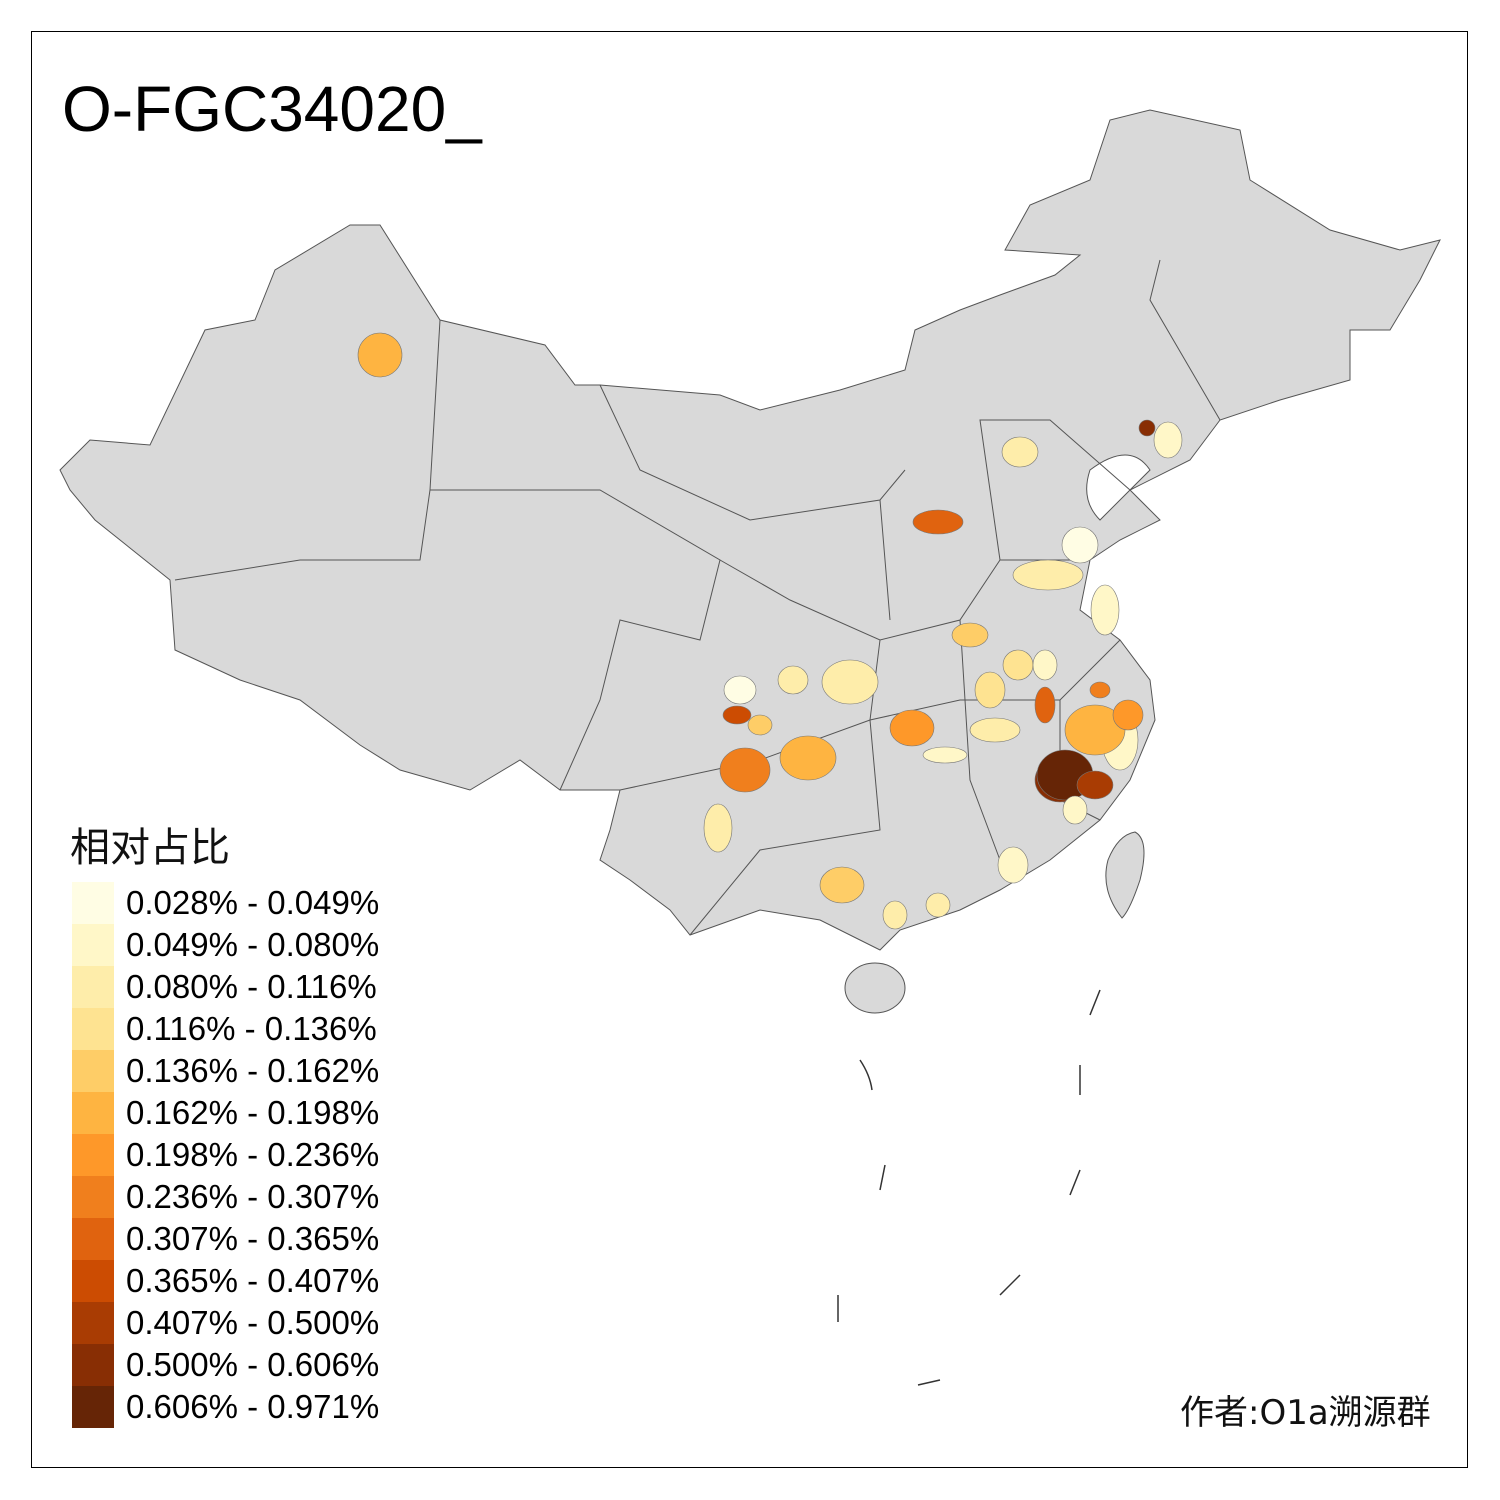 This screenshot has width=1500, height=1500. I want to click on legend-label: 0.307% - 0.365%, so click(253, 1238).